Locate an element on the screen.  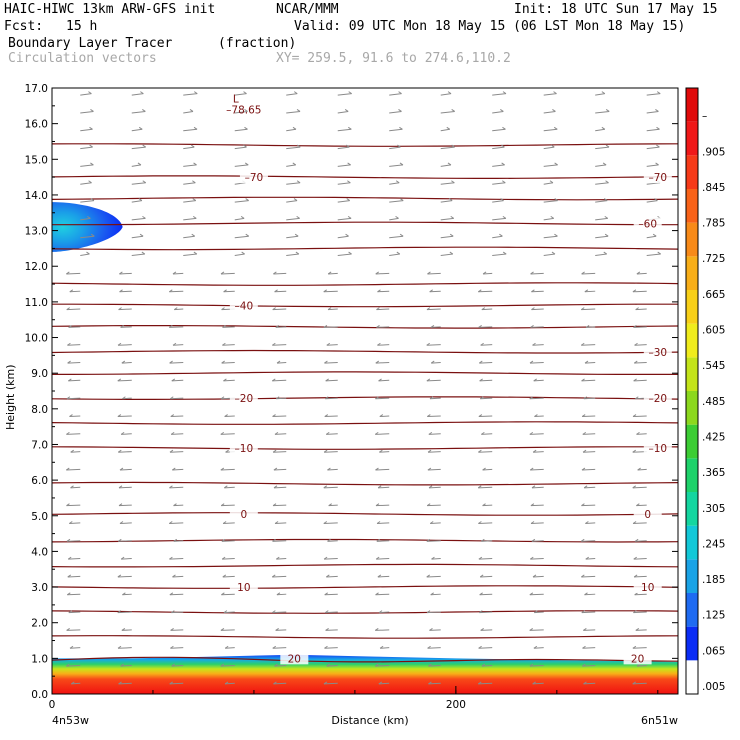
colorbar-label: .245 is located at coordinates (713, 544).